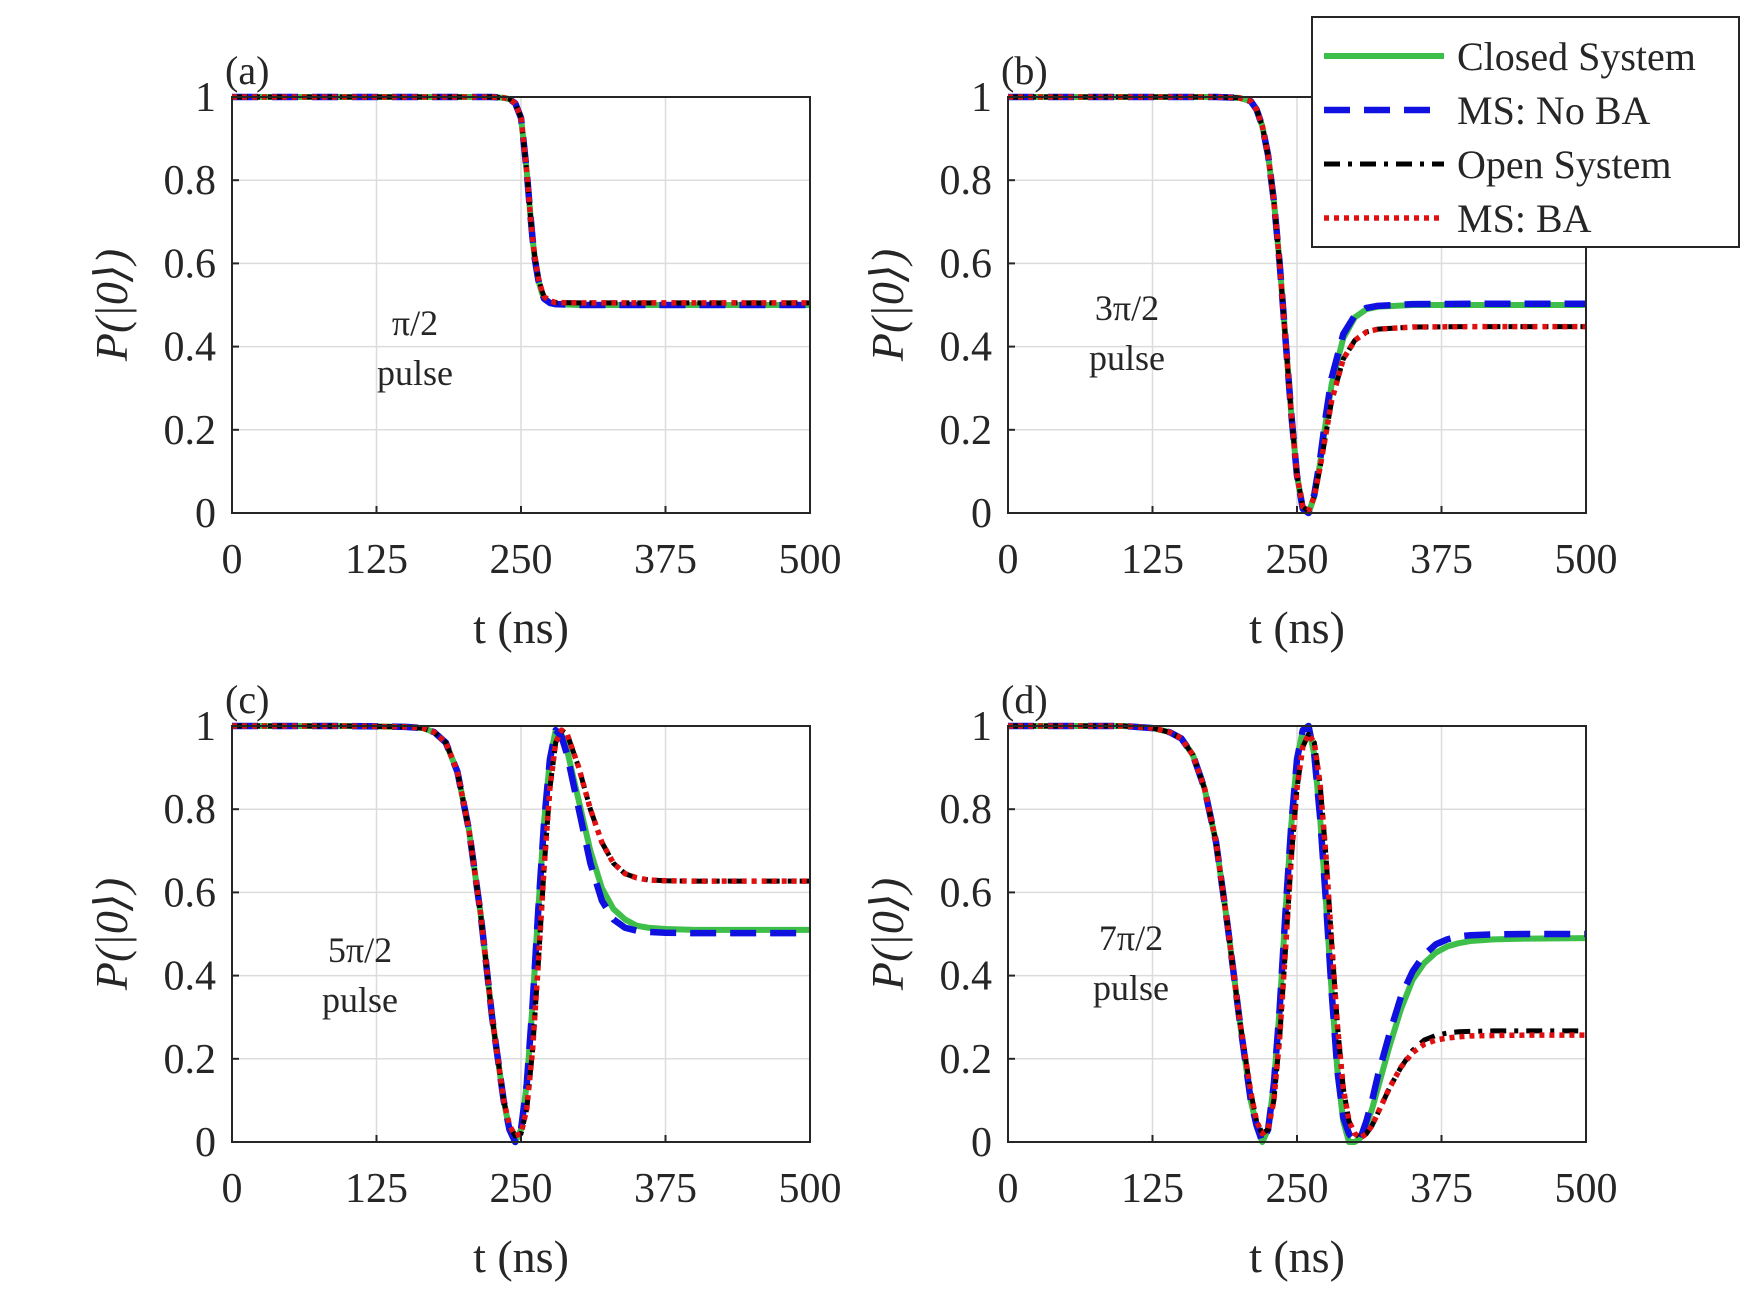  What do you see at coordinates (1131, 938) in the screenshot?
I see `pulse-annotation: 7π/2` at bounding box center [1131, 938].